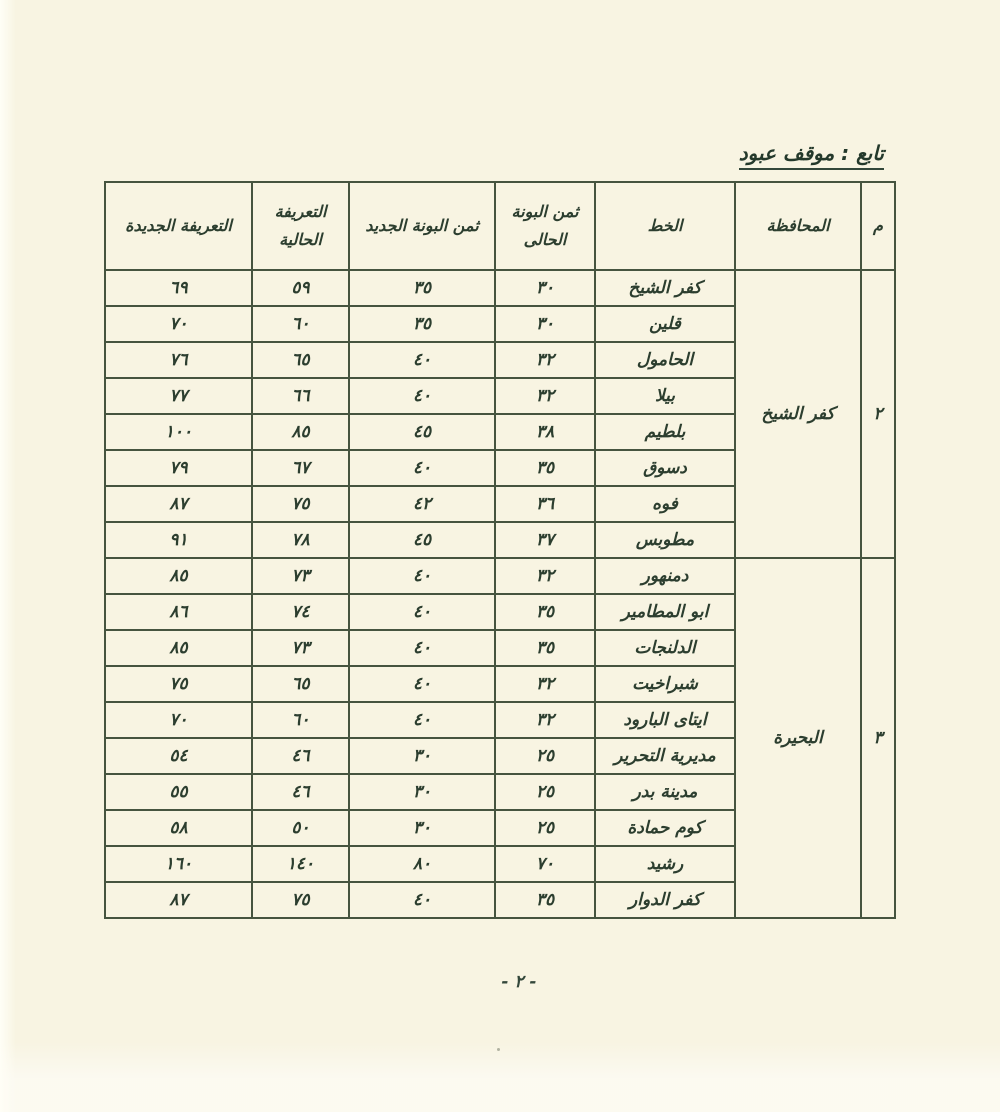  What do you see at coordinates (300, 612) in the screenshot?
I see `current-tariff-cell: ٧٤` at bounding box center [300, 612].